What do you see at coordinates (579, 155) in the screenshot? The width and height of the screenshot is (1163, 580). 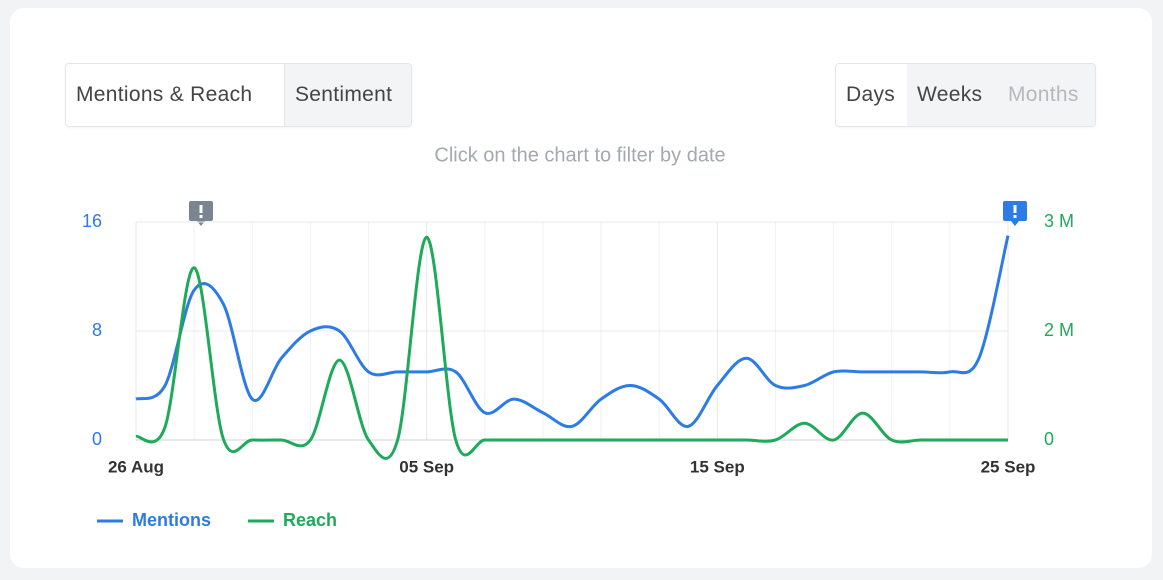 I see `chart-hint: Click on the chart to filter by date` at bounding box center [579, 155].